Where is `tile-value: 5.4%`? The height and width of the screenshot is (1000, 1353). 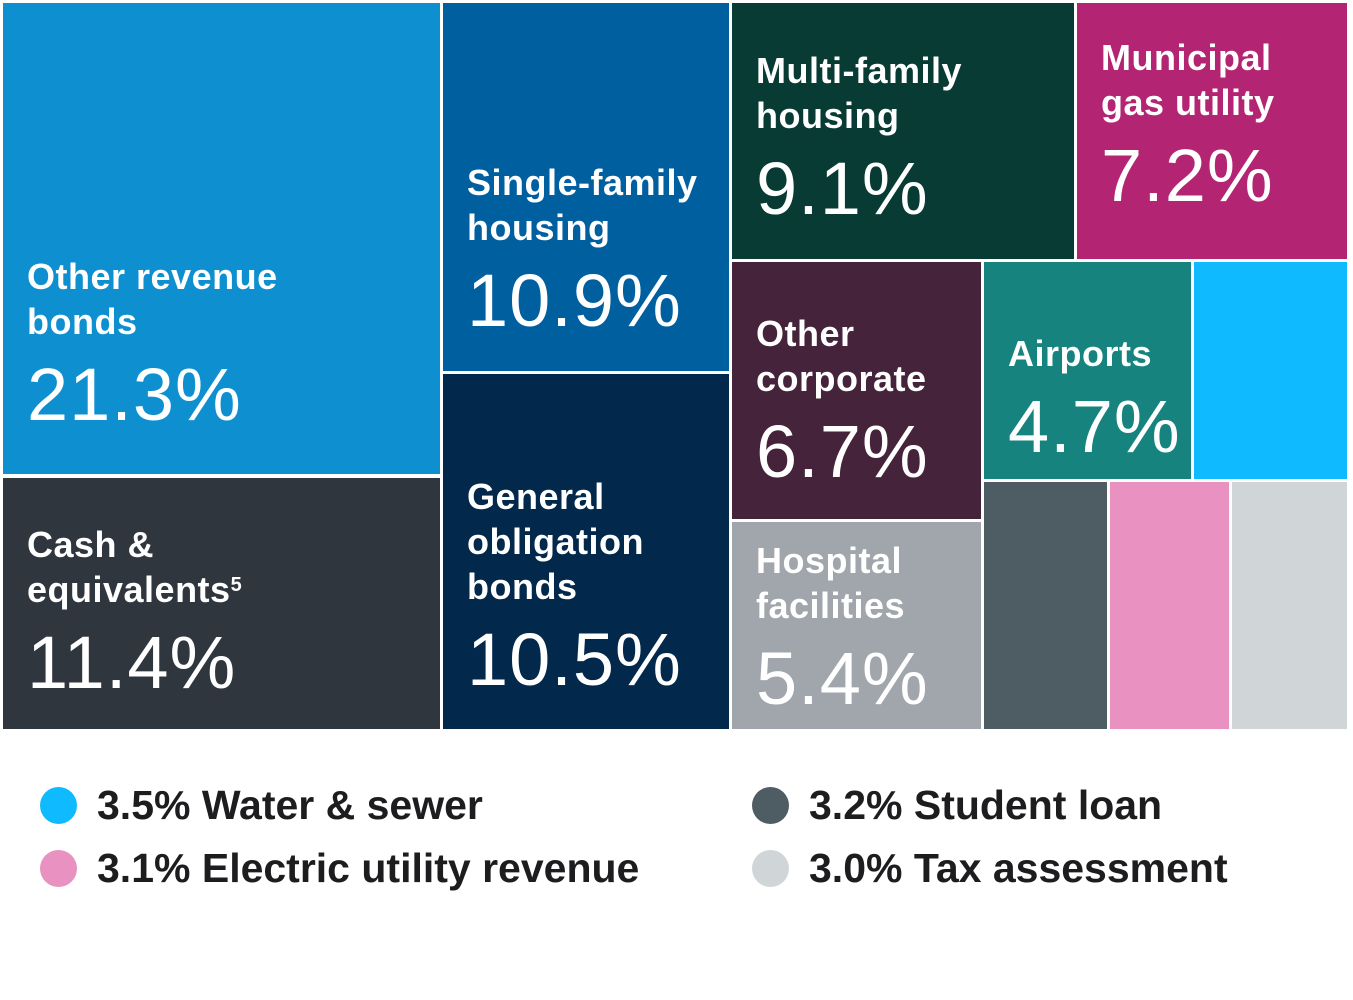 tile-value: 5.4% is located at coordinates (842, 678).